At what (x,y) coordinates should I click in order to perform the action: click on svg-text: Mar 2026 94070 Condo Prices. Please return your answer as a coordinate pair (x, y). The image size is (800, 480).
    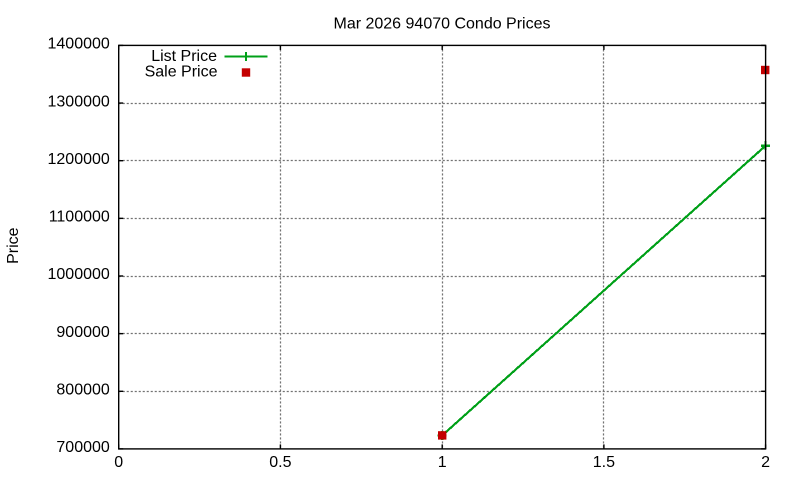
    Looking at the image, I should click on (441, 24).